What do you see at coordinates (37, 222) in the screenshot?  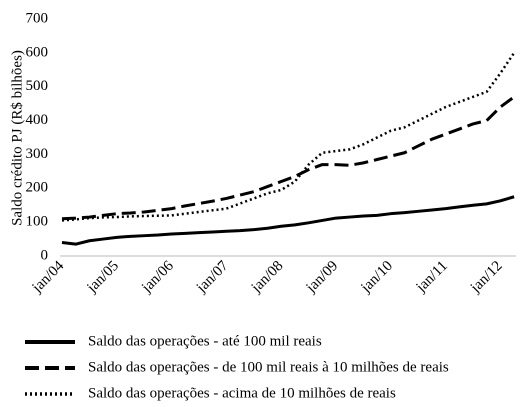 I see `y-tick-label: 100` at bounding box center [37, 222].